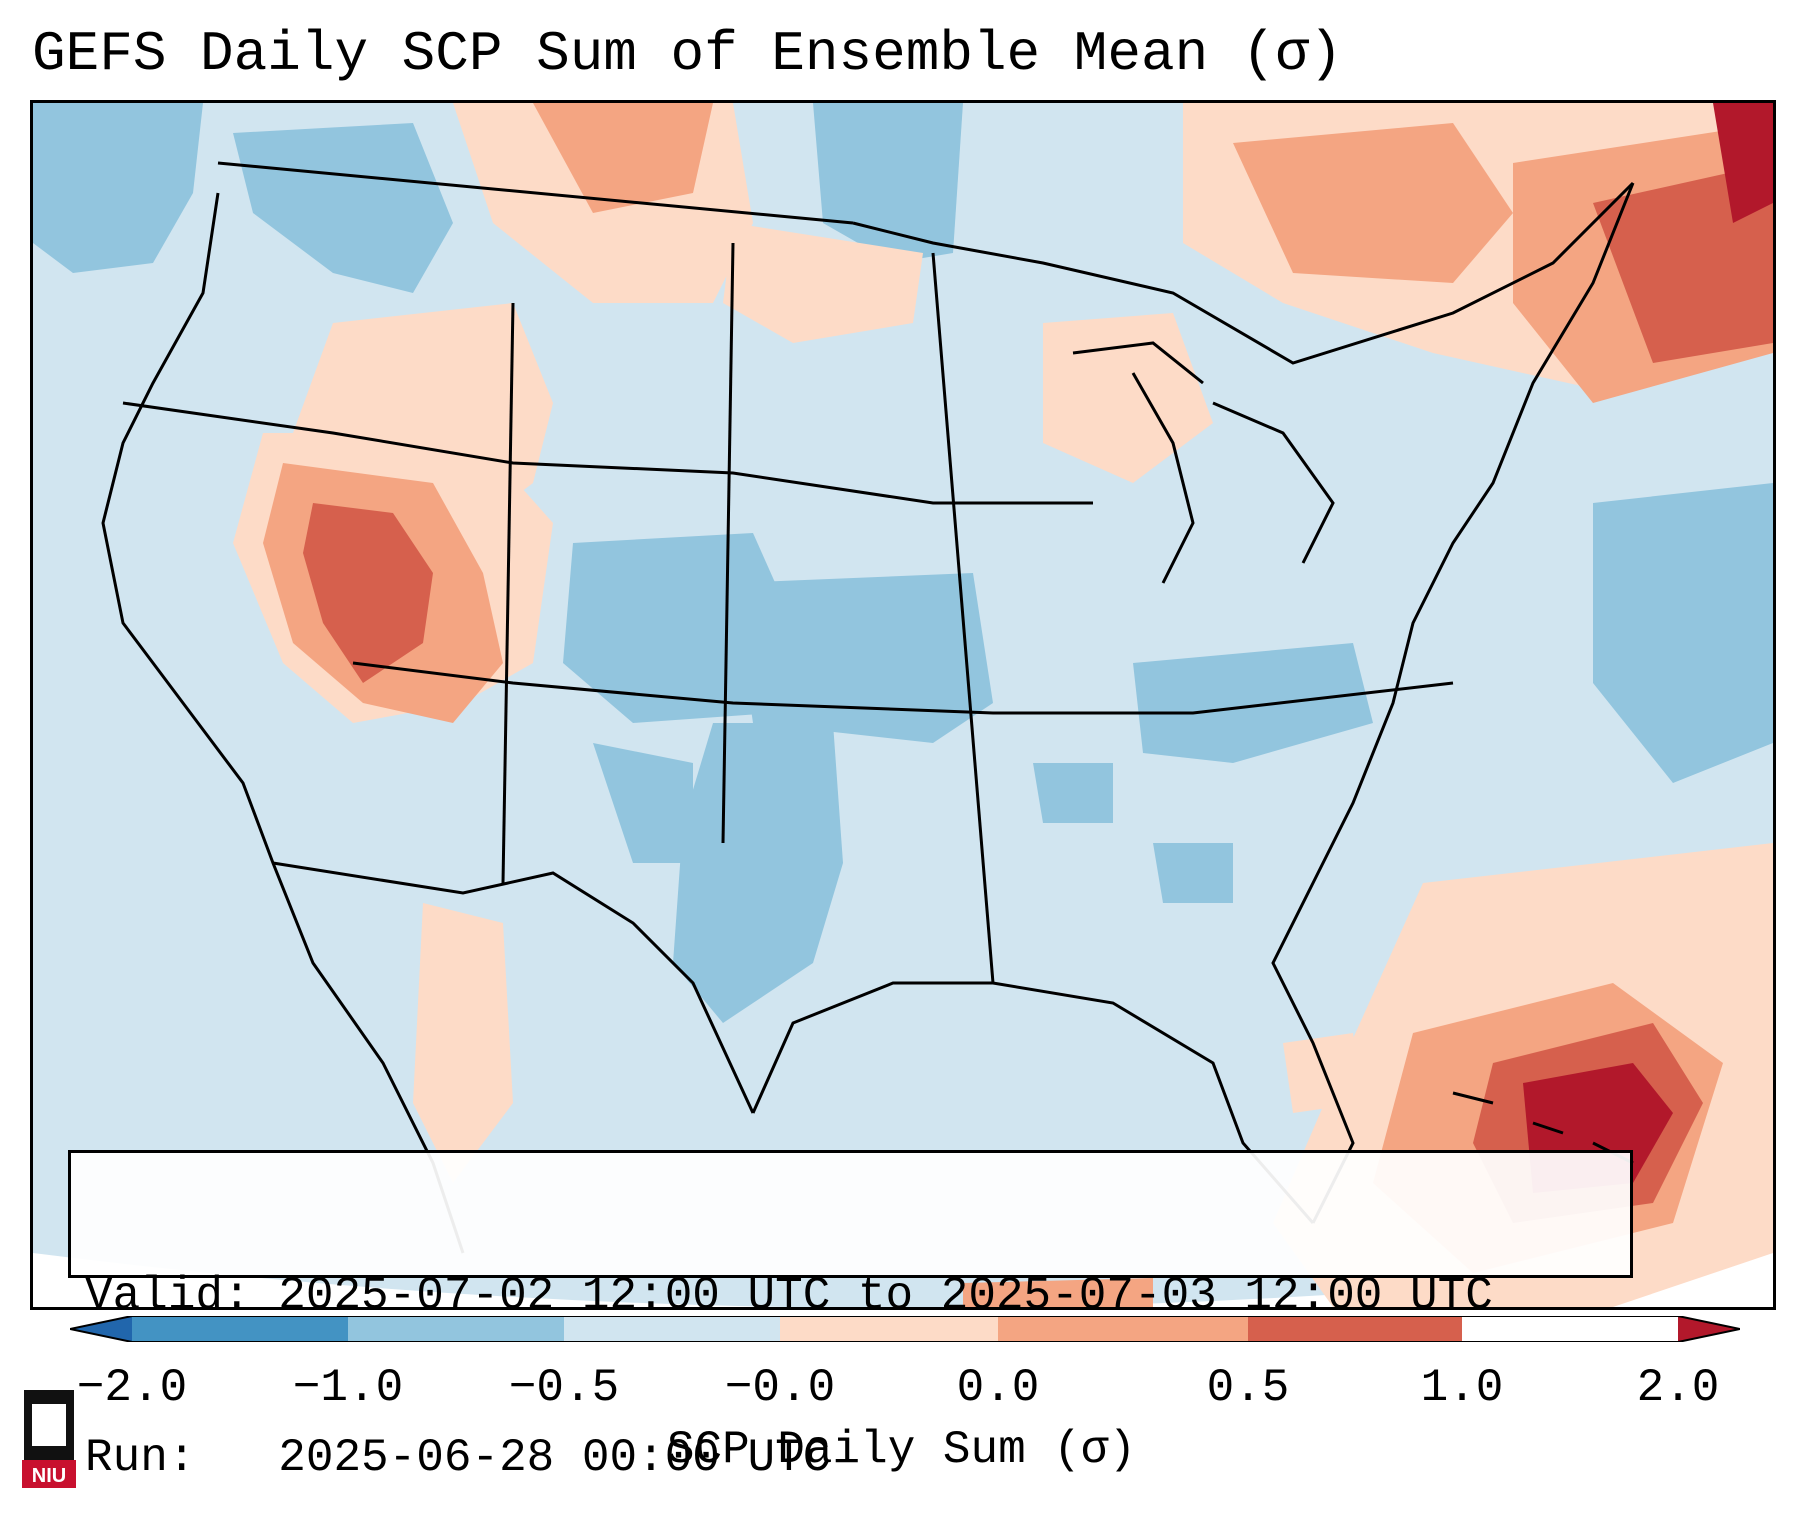 This screenshot has height=1539, width=1803. Describe the element at coordinates (1323, 1073) in the screenshot. I see `patch-gulf-light-red` at that location.